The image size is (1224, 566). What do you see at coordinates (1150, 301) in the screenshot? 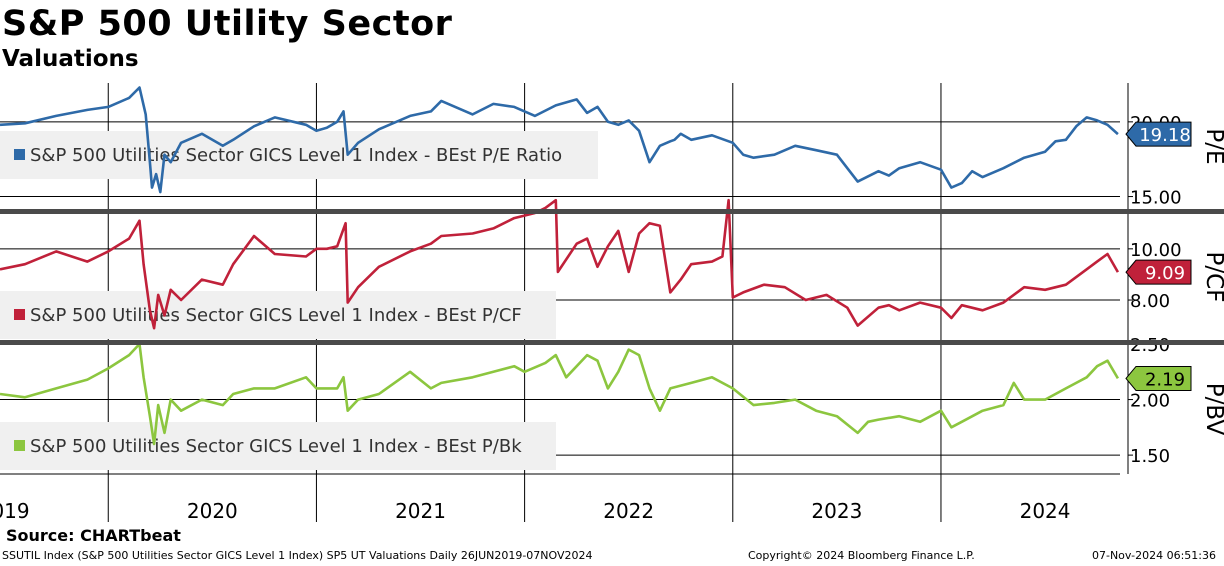
I see `y-tick-label: 8.00` at bounding box center [1150, 301].